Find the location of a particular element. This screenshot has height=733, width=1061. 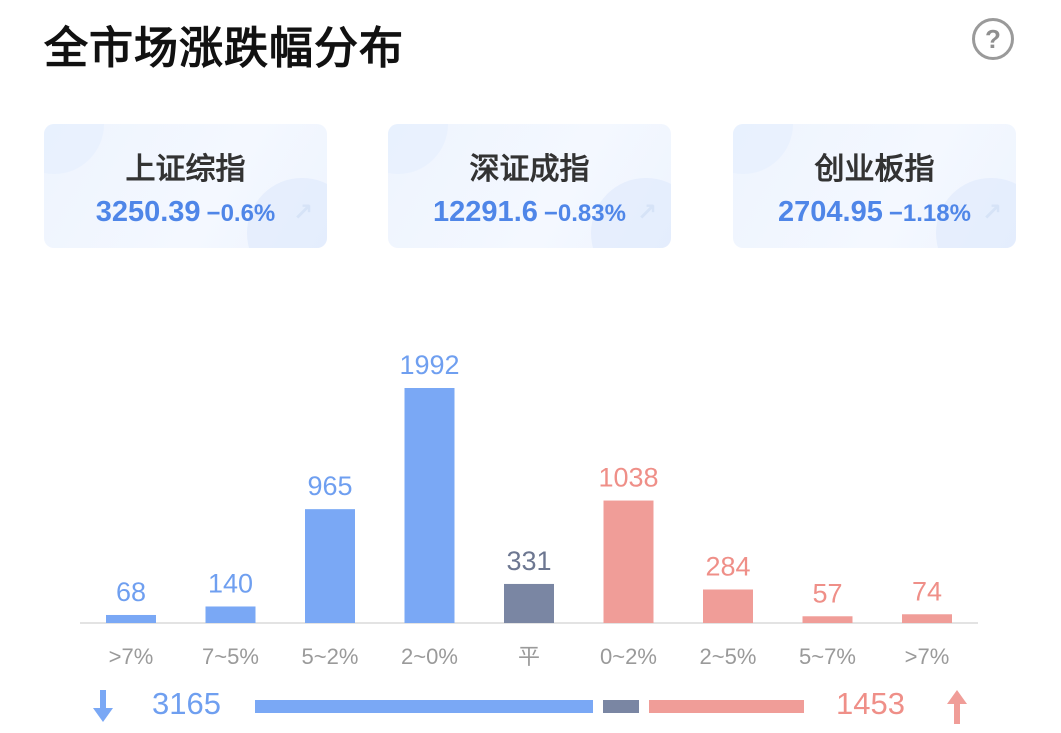

bar-value-label: 1038 is located at coordinates (628, 478).